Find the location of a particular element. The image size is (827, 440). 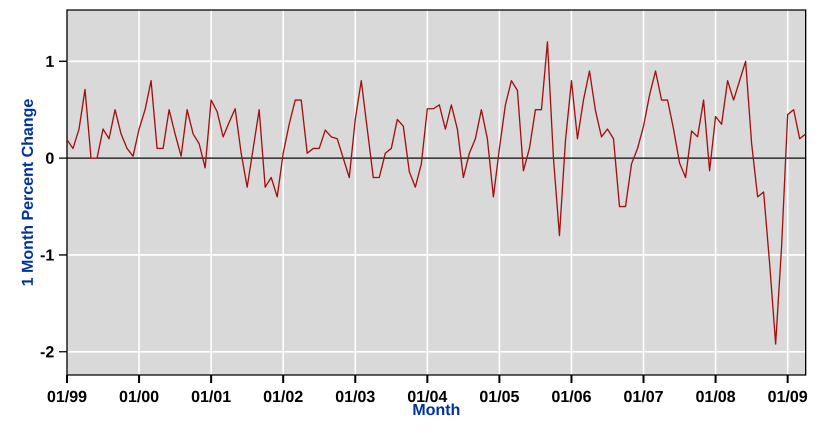

x-tick-label: 01/99 is located at coordinates (67, 396).